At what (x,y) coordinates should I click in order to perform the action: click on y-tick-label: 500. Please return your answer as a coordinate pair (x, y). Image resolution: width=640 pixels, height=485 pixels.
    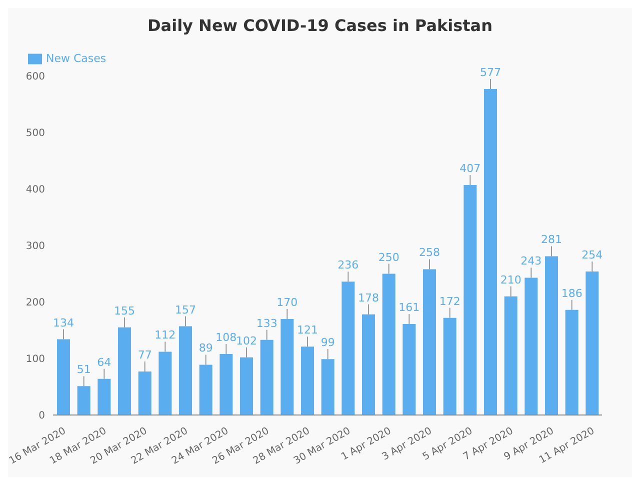
    Looking at the image, I should click on (35, 134).